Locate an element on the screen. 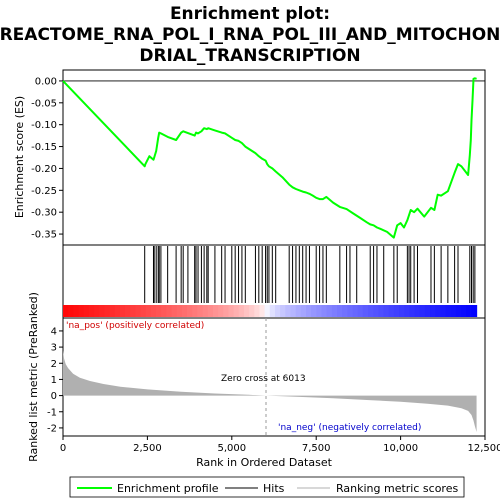  pos-correlated-label: 'na_pos' (positively correlated) is located at coordinates (135, 326).